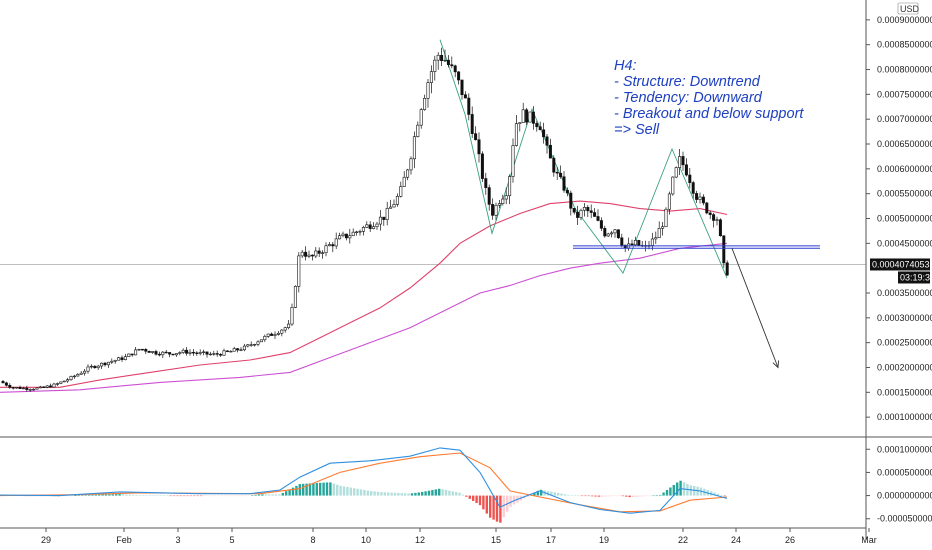 This screenshot has height=550, width=932. What do you see at coordinates (604, 540) in the screenshot?
I see `time-tick-label: 19` at bounding box center [604, 540].